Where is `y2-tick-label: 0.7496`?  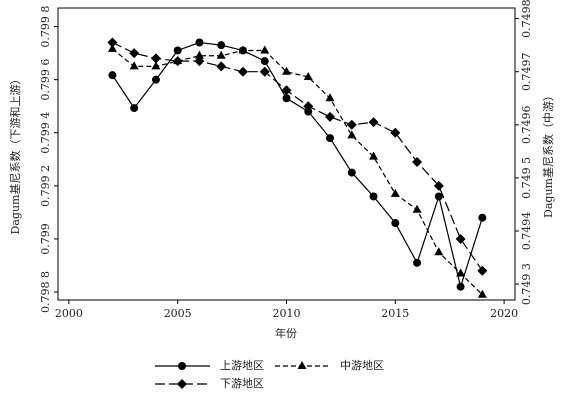
y2-tick-label: 0.7496 is located at coordinates (526, 125).